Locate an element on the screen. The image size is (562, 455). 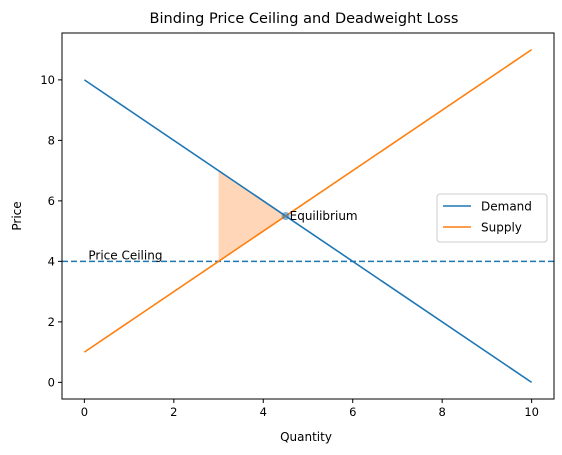
y-axis-label: Price is located at coordinates (17, 215).